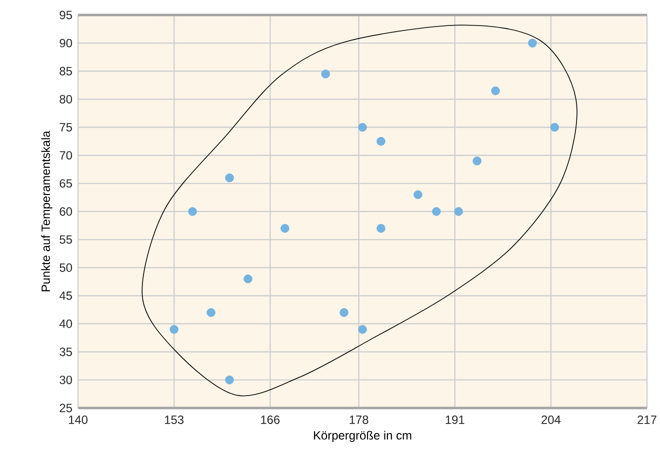 The width and height of the screenshot is (660, 476). Describe the element at coordinates (66, 15) in the screenshot. I see `y-tick-label: 95` at that location.